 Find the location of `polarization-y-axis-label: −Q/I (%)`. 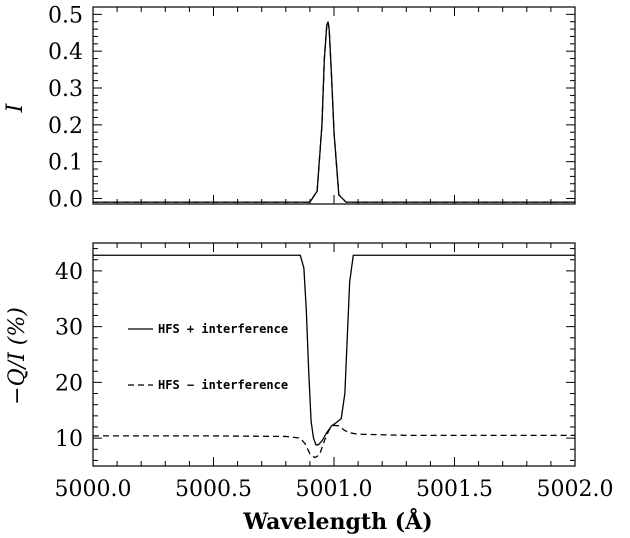

polarization-y-axis-label: −Q/I (%) is located at coordinates (17, 356).